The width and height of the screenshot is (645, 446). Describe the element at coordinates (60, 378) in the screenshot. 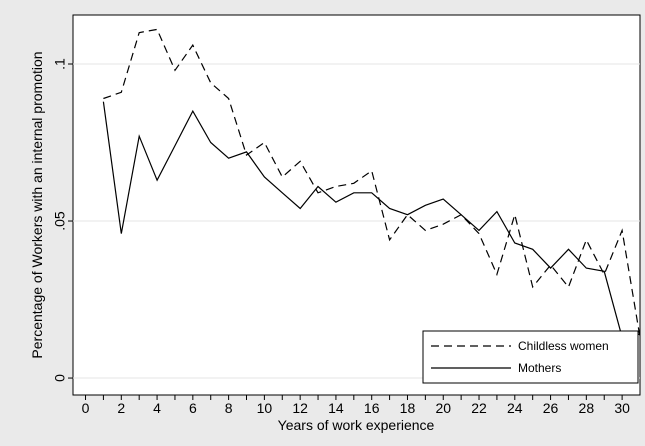

I see `y-tick-label: 0` at that location.